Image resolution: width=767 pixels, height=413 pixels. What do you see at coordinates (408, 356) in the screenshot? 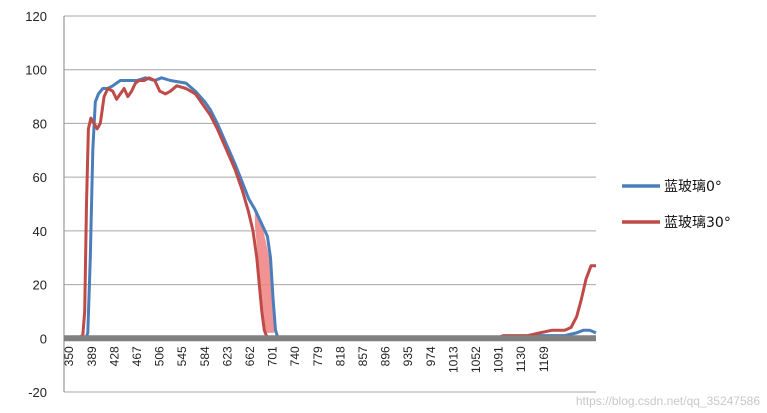
I see `x-tick-label: 935` at bounding box center [408, 356].